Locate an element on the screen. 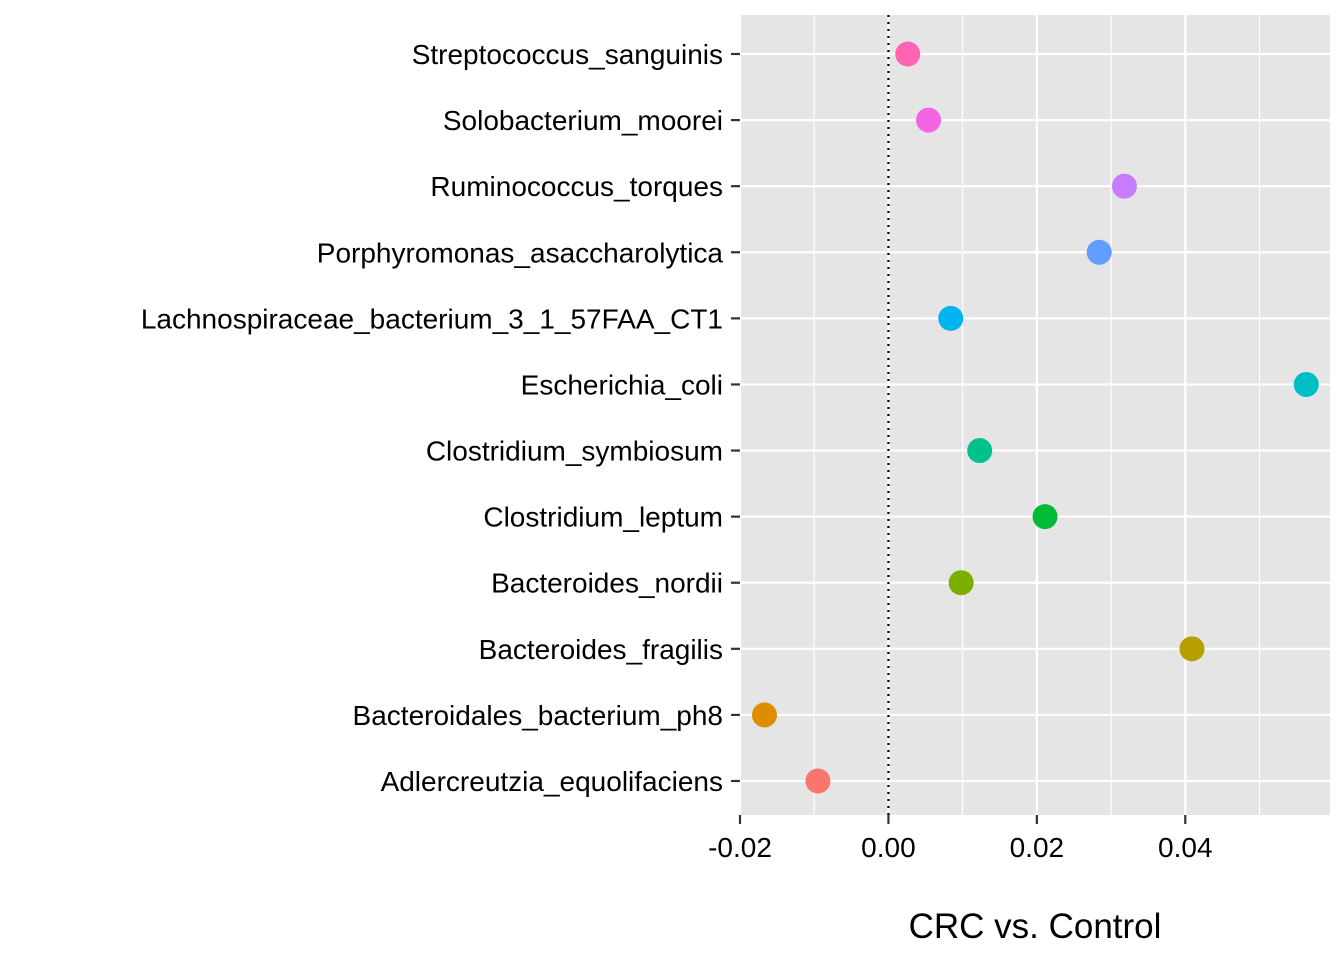  y-tick-label: Porphyromonas_asaccharolytica is located at coordinates (520, 252).